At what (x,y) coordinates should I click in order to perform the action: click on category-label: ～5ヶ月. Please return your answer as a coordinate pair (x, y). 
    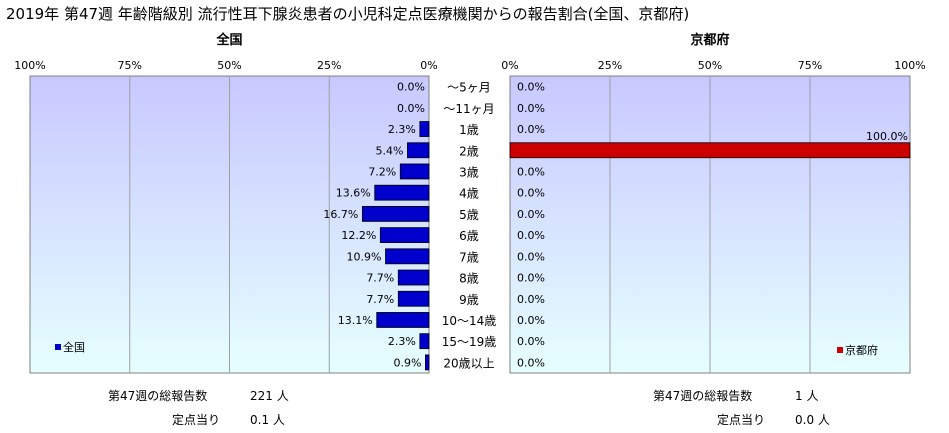
    Looking at the image, I should click on (469, 88).